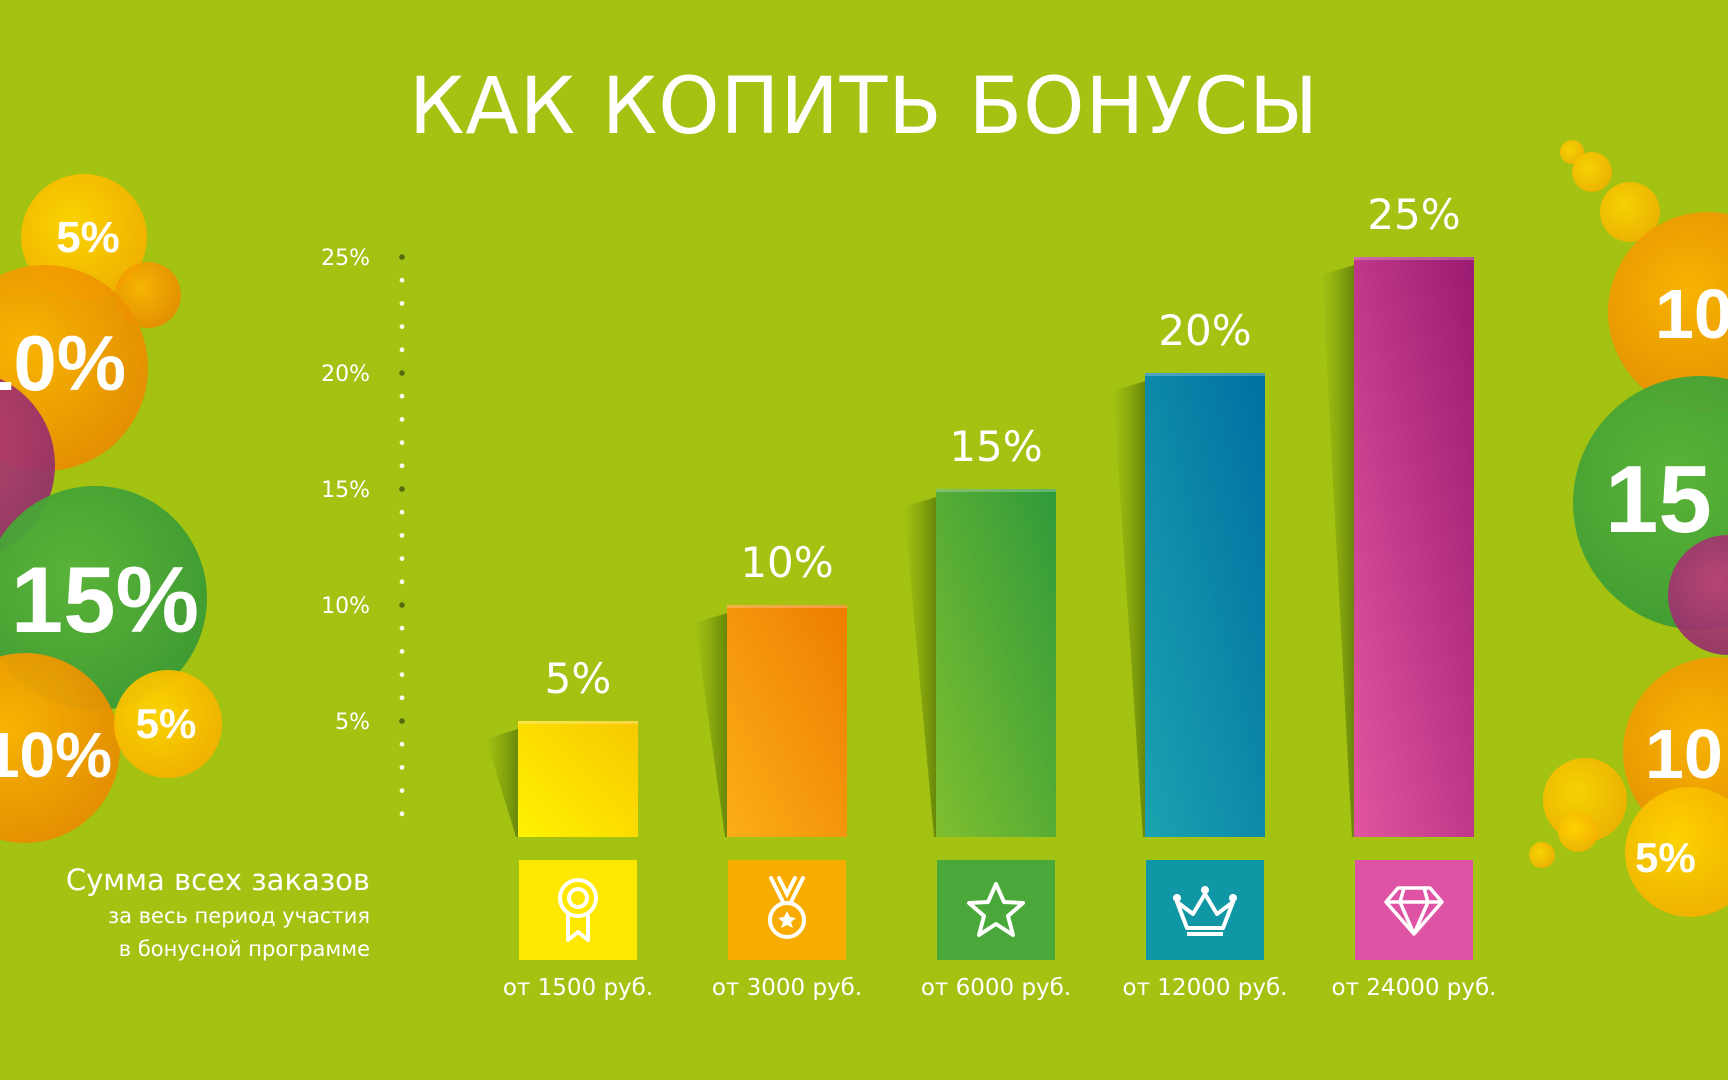  Describe the element at coordinates (345, 374) in the screenshot. I see `y-tick-label: 20%` at that location.